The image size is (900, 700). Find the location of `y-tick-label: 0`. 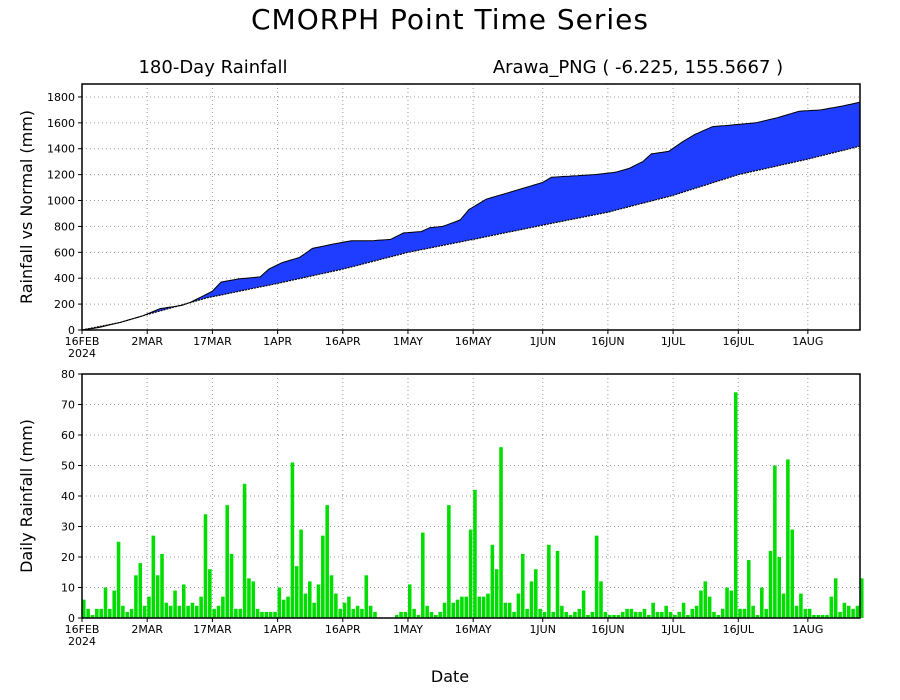

y-tick-label: 0 is located at coordinates (71, 330).